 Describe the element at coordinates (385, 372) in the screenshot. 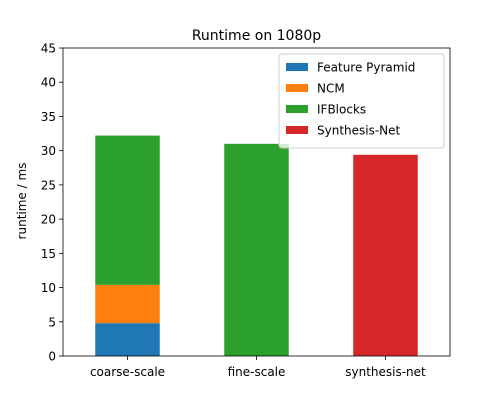

I see `x-tick-label: synthesis-net` at that location.